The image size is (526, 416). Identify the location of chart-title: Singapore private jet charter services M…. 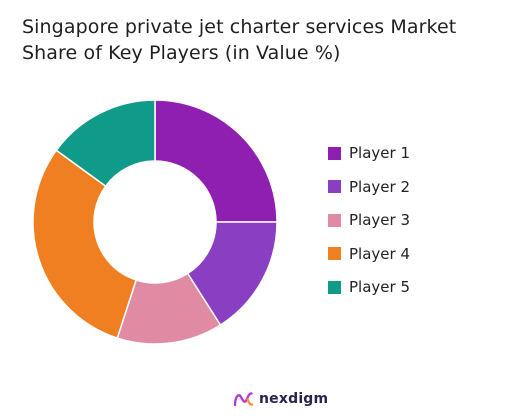
(239, 40).